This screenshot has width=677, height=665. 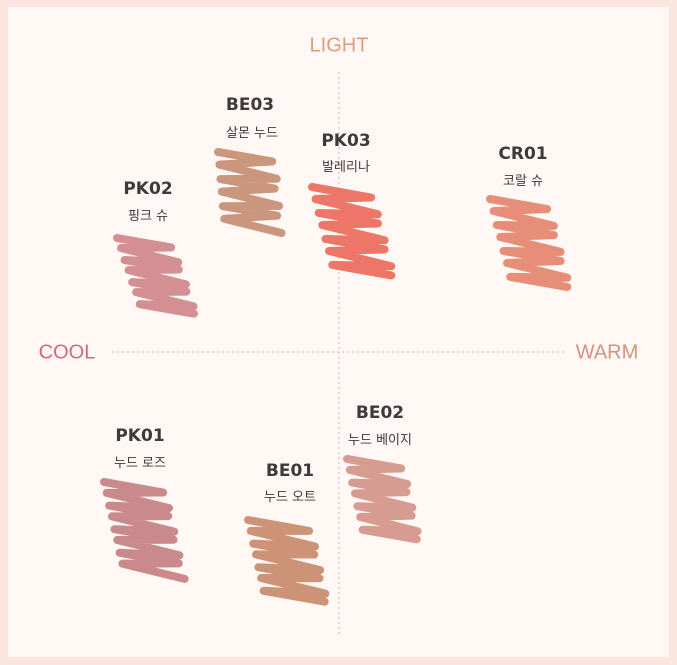 I want to click on swatch-name-pk01: 누드 로즈, so click(x=140, y=463).